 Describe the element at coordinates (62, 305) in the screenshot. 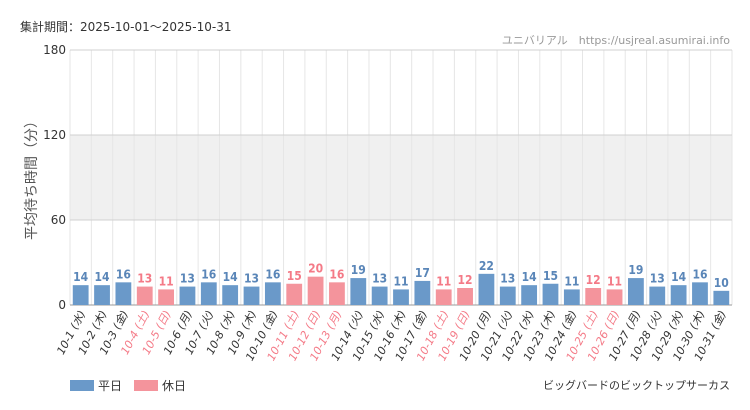

I see `y-tick-label: 0` at that location.